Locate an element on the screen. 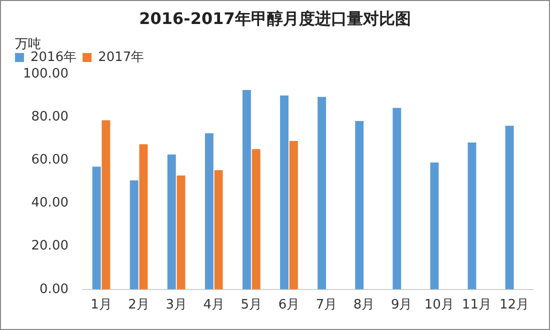 The width and height of the screenshot is (550, 330). legend-label: 2017年 is located at coordinates (121, 57).